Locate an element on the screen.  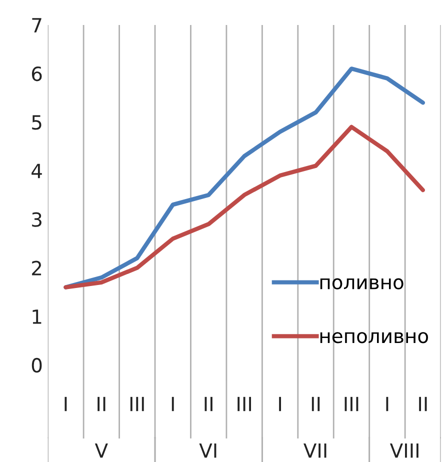
y-tick-label: 4 is located at coordinates (37, 171).